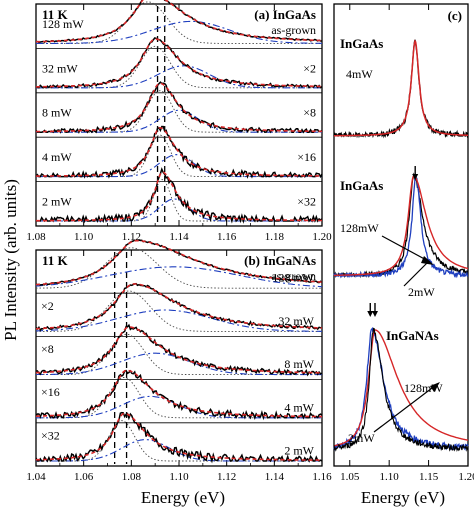 Image resolution: width=474 pixels, height=511 pixels. What do you see at coordinates (299, 451) in the screenshot?
I see `power-label-b: 2 mW` at bounding box center [299, 451].